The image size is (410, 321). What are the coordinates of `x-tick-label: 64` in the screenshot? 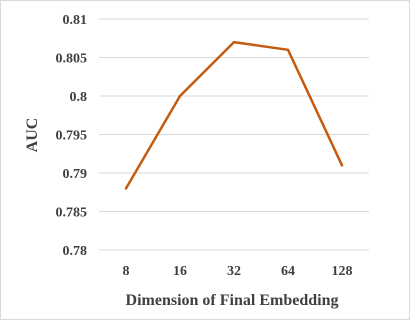 It's located at (288, 271).